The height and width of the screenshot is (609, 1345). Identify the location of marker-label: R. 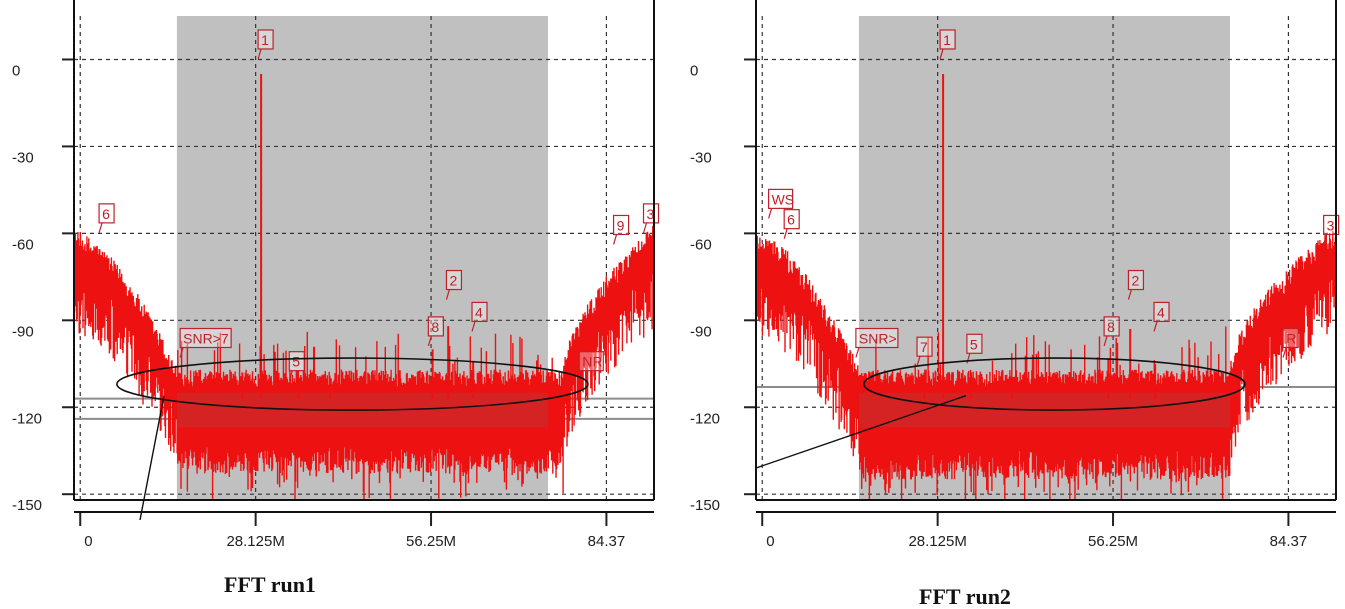
(1291, 338).